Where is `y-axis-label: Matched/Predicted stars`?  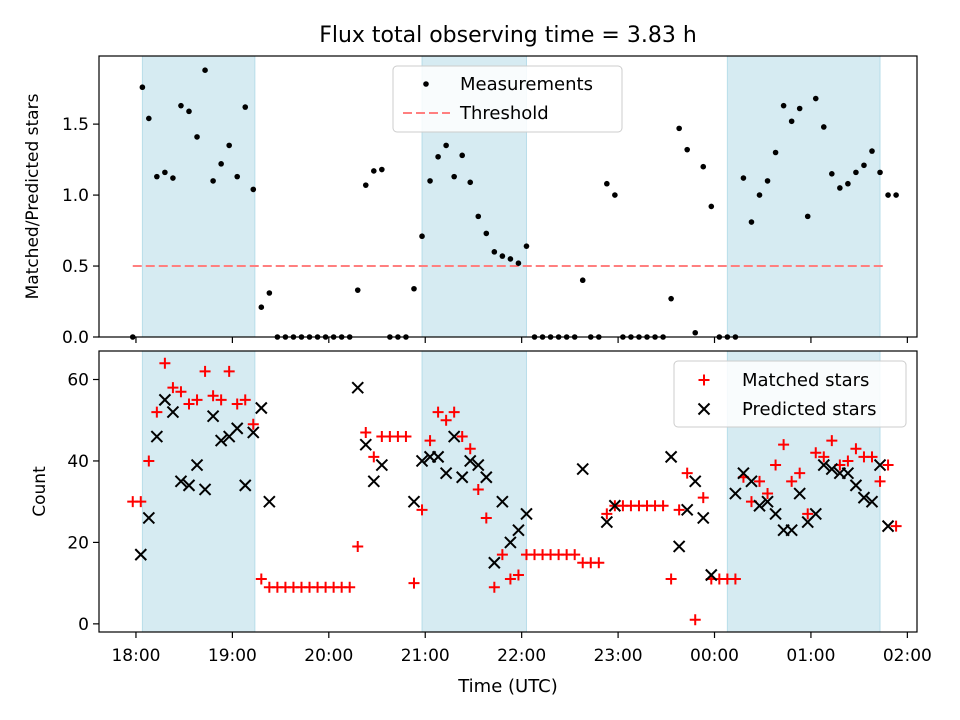
y-axis-label: Matched/Predicted stars is located at coordinates (33, 196).